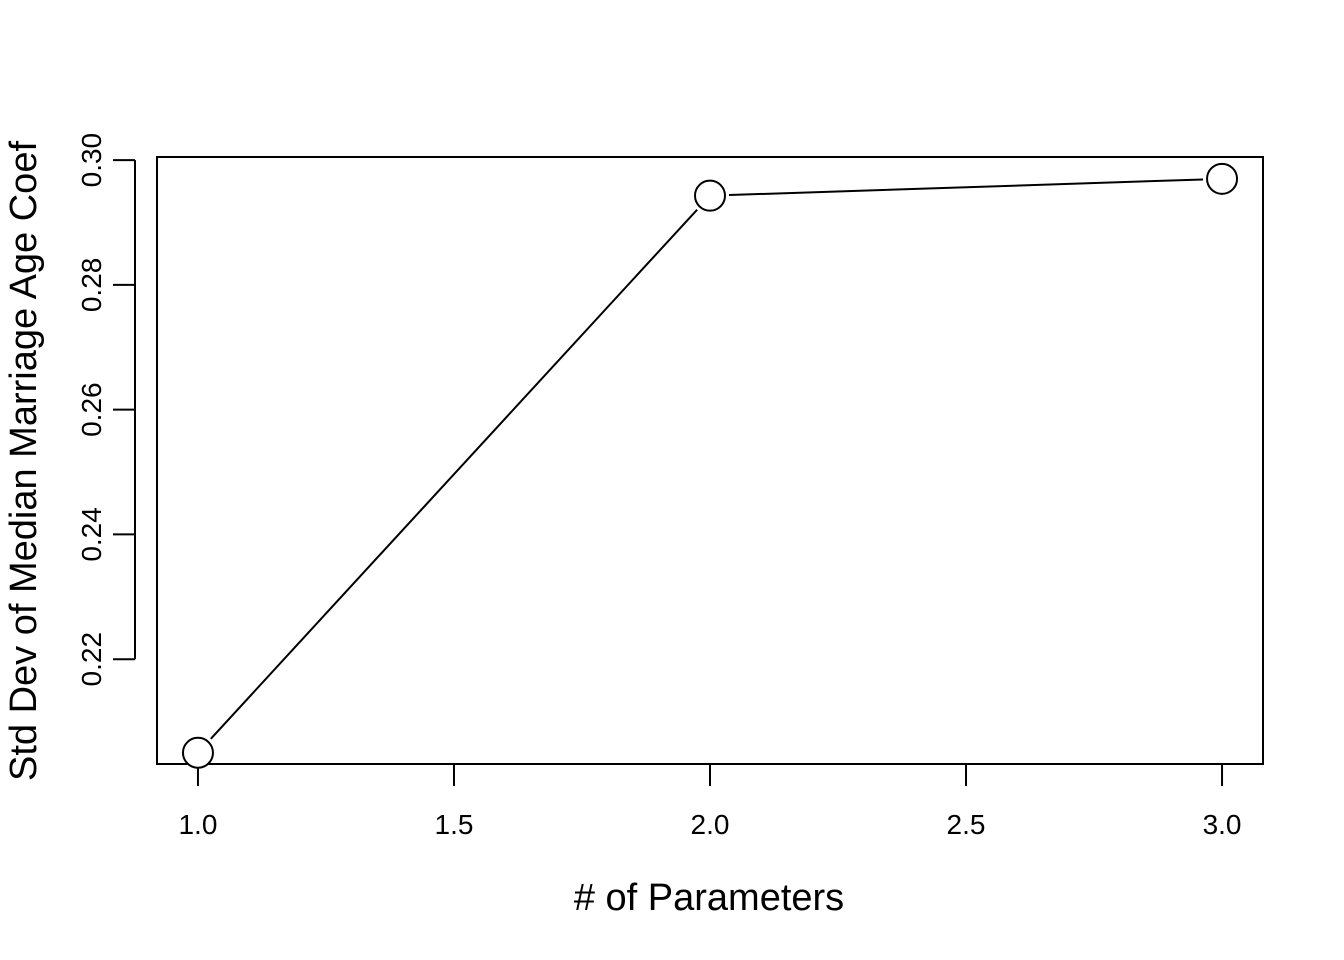 This screenshot has width=1344, height=960. What do you see at coordinates (91, 160) in the screenshot?
I see `y-tick-label: 0.30` at bounding box center [91, 160].